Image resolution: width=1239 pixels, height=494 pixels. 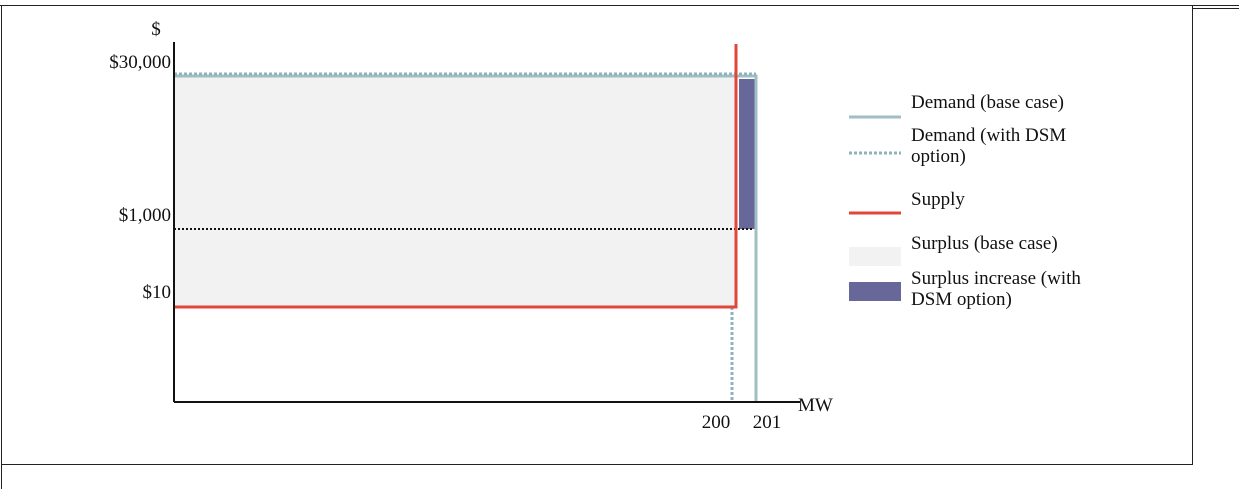 What do you see at coordinates (140, 62) in the screenshot?
I see `y-tick-label-30000: $30,000` at bounding box center [140, 62].